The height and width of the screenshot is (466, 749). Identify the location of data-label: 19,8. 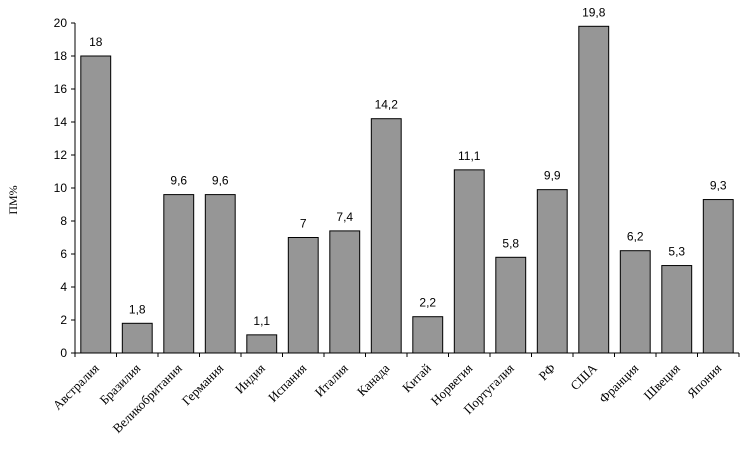
(594, 12).